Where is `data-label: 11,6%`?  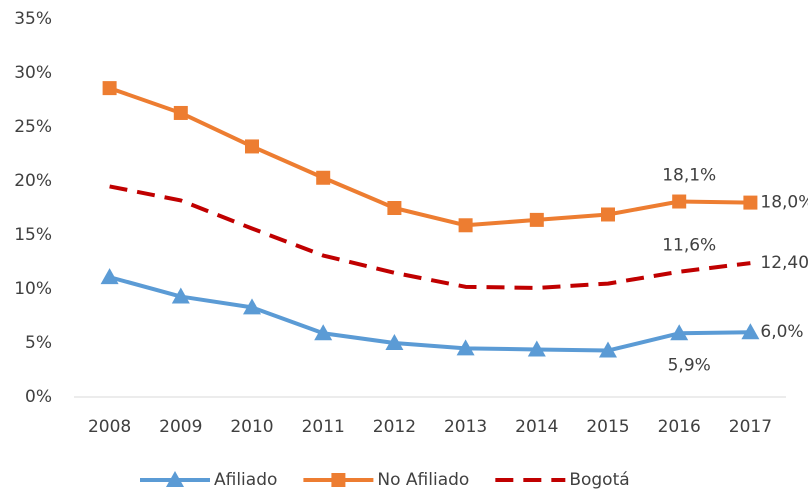
data-label: 11,6% is located at coordinates (689, 246).